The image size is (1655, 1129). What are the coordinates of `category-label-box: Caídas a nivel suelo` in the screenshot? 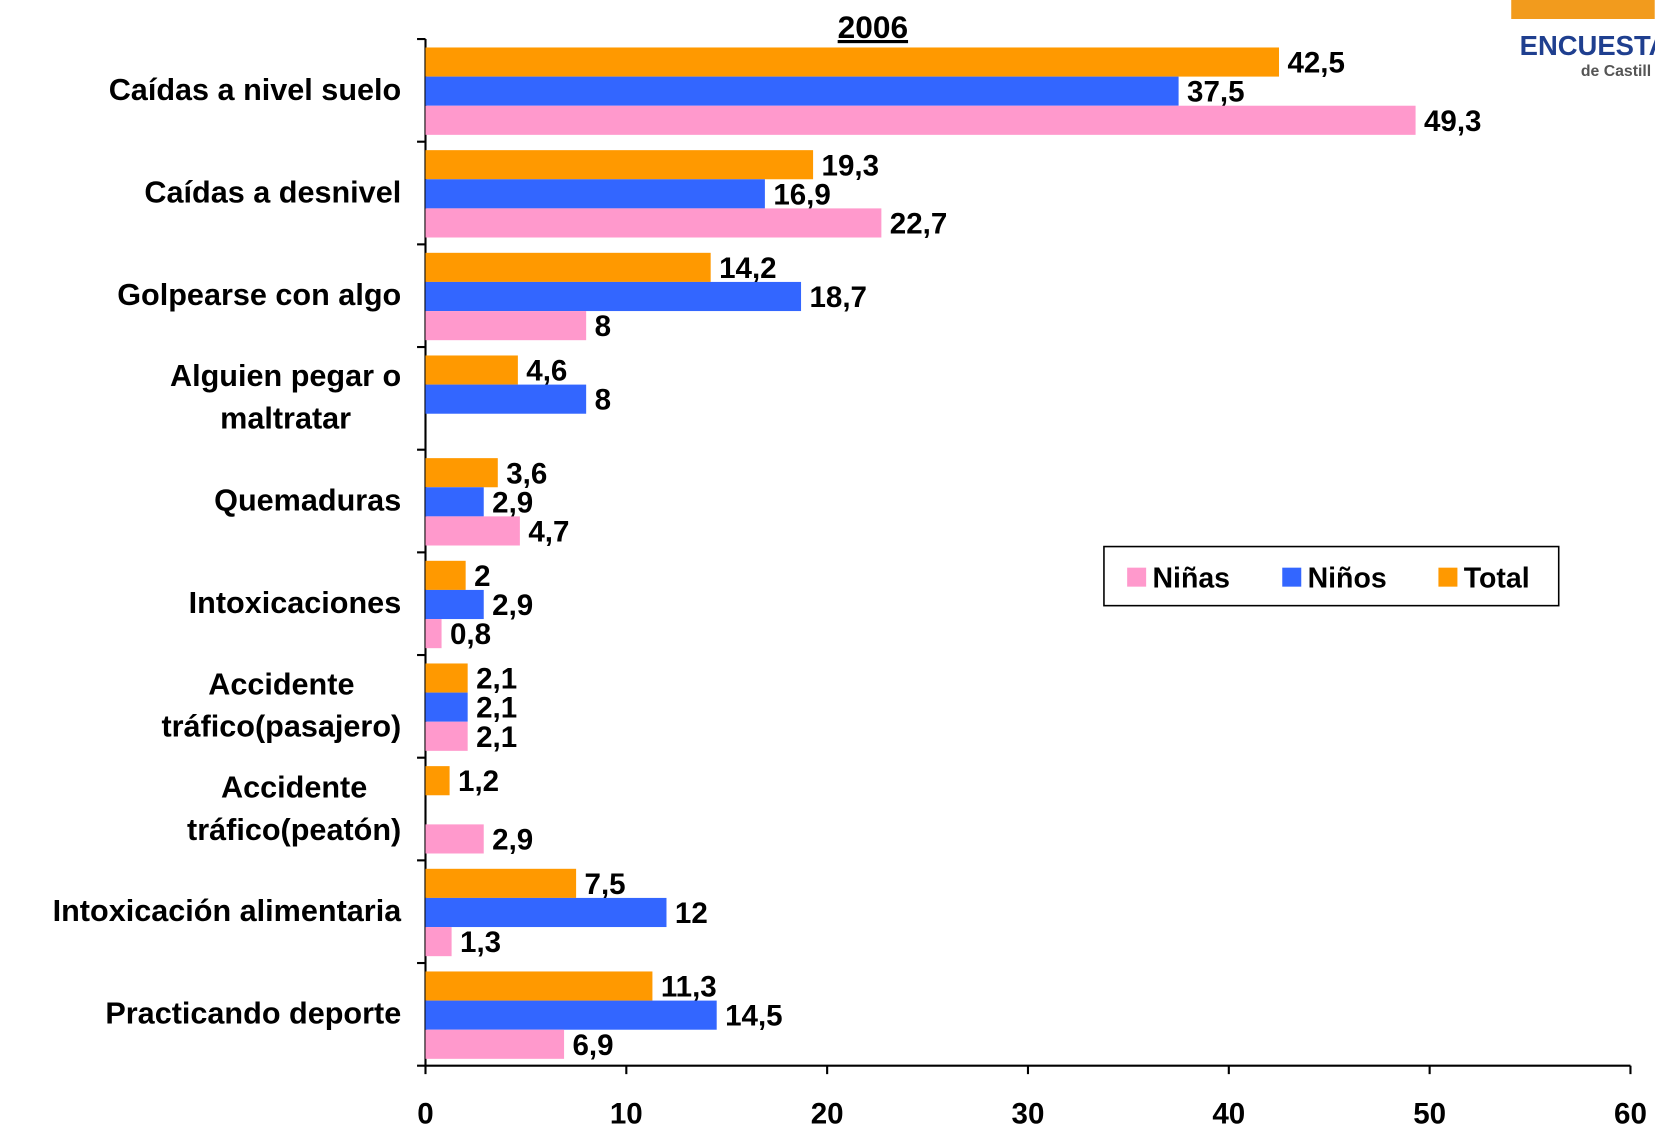 It's located at (255, 90).